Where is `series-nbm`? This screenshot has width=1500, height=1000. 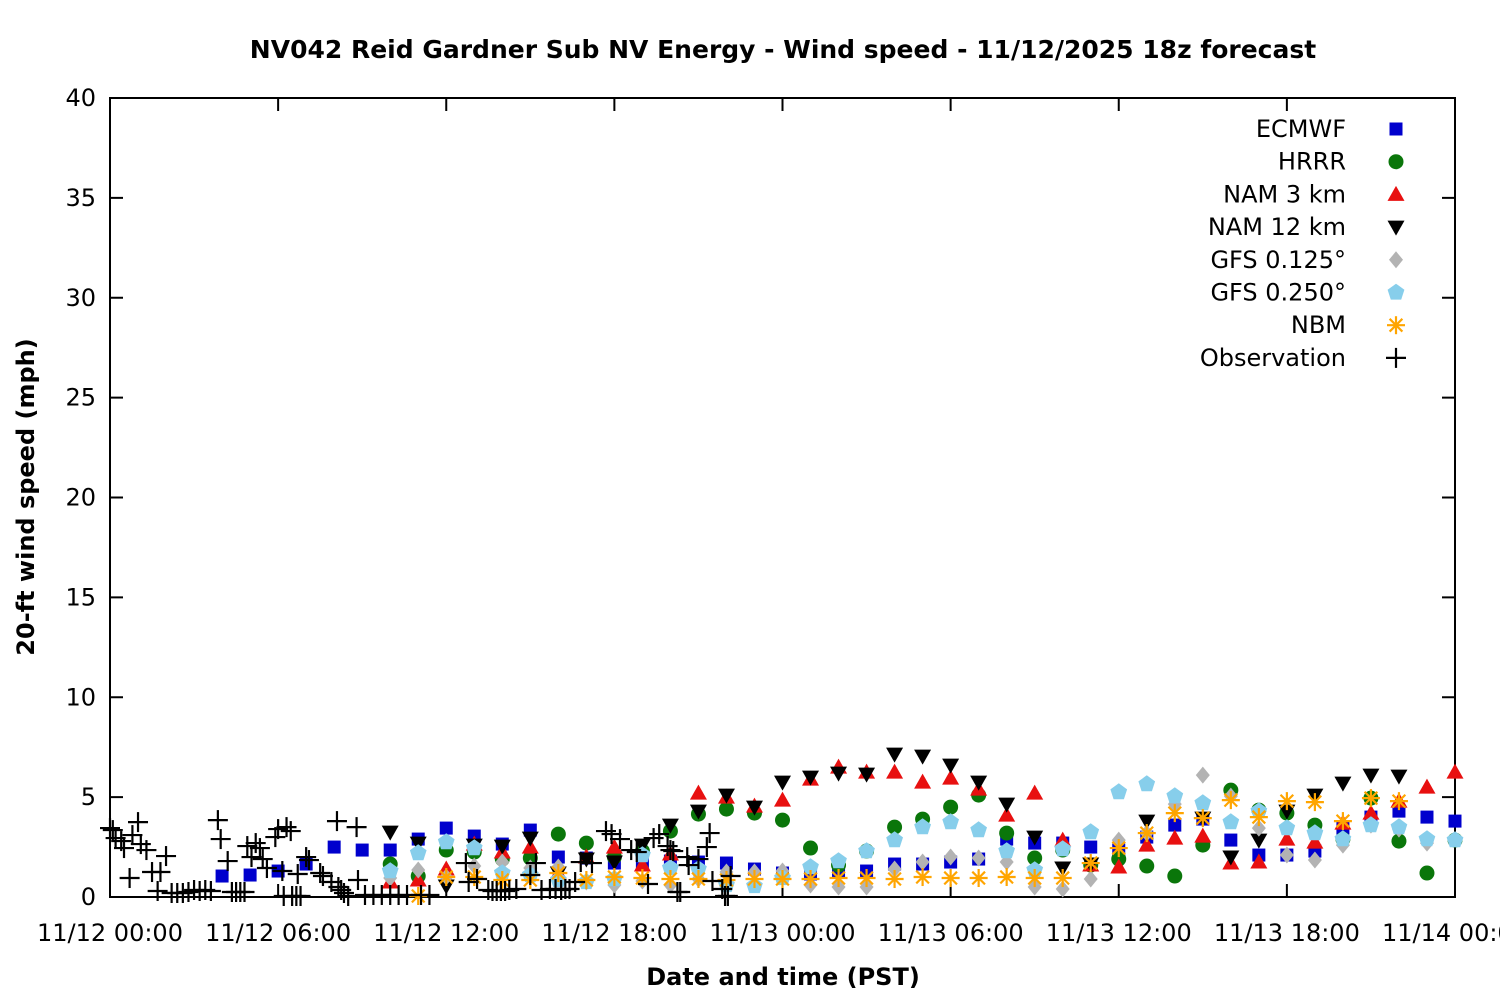 series-nbm is located at coordinates (908, 847).